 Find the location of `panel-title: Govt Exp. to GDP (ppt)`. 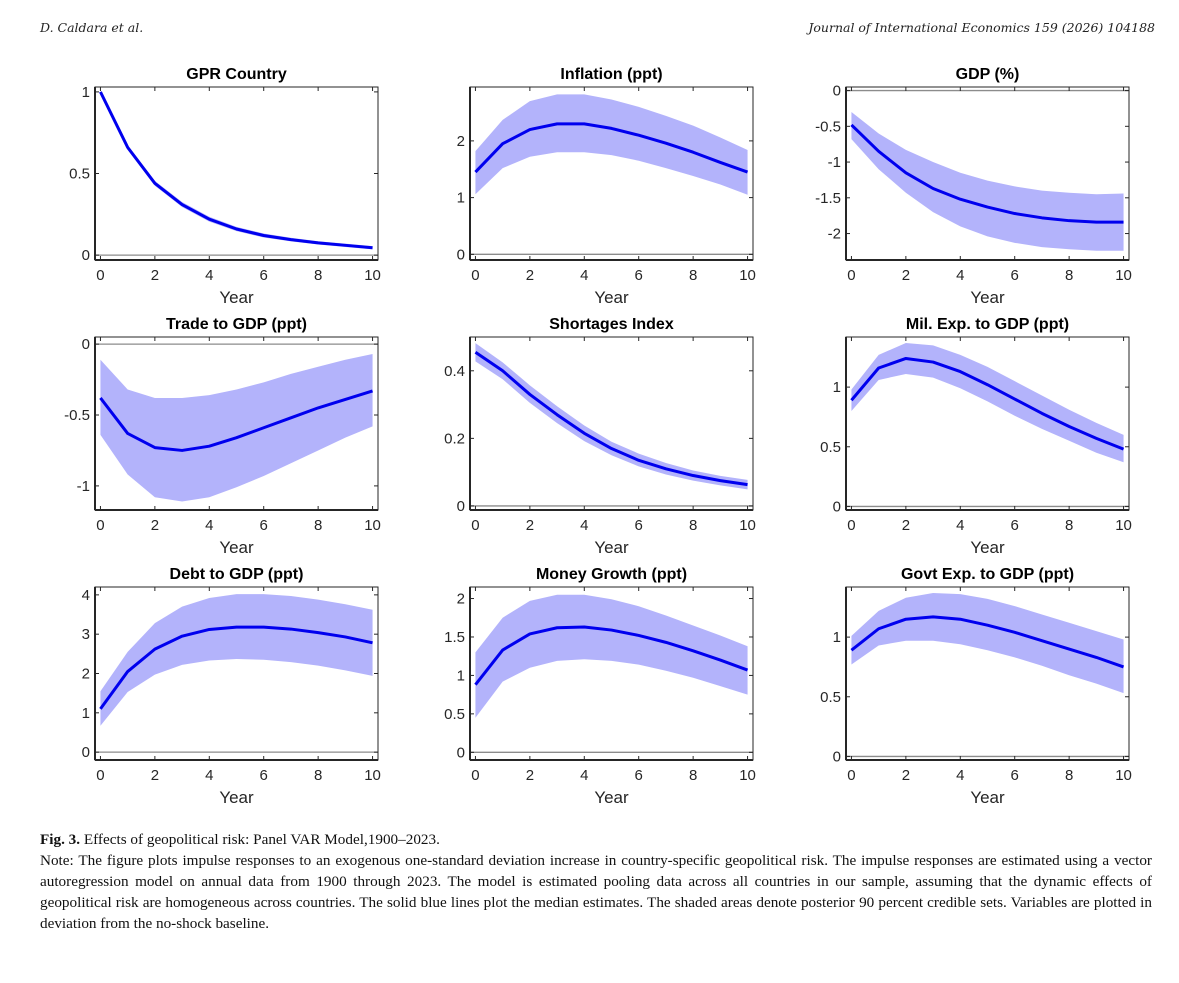

panel-title: Govt Exp. to GDP (ppt) is located at coordinates (987, 574).